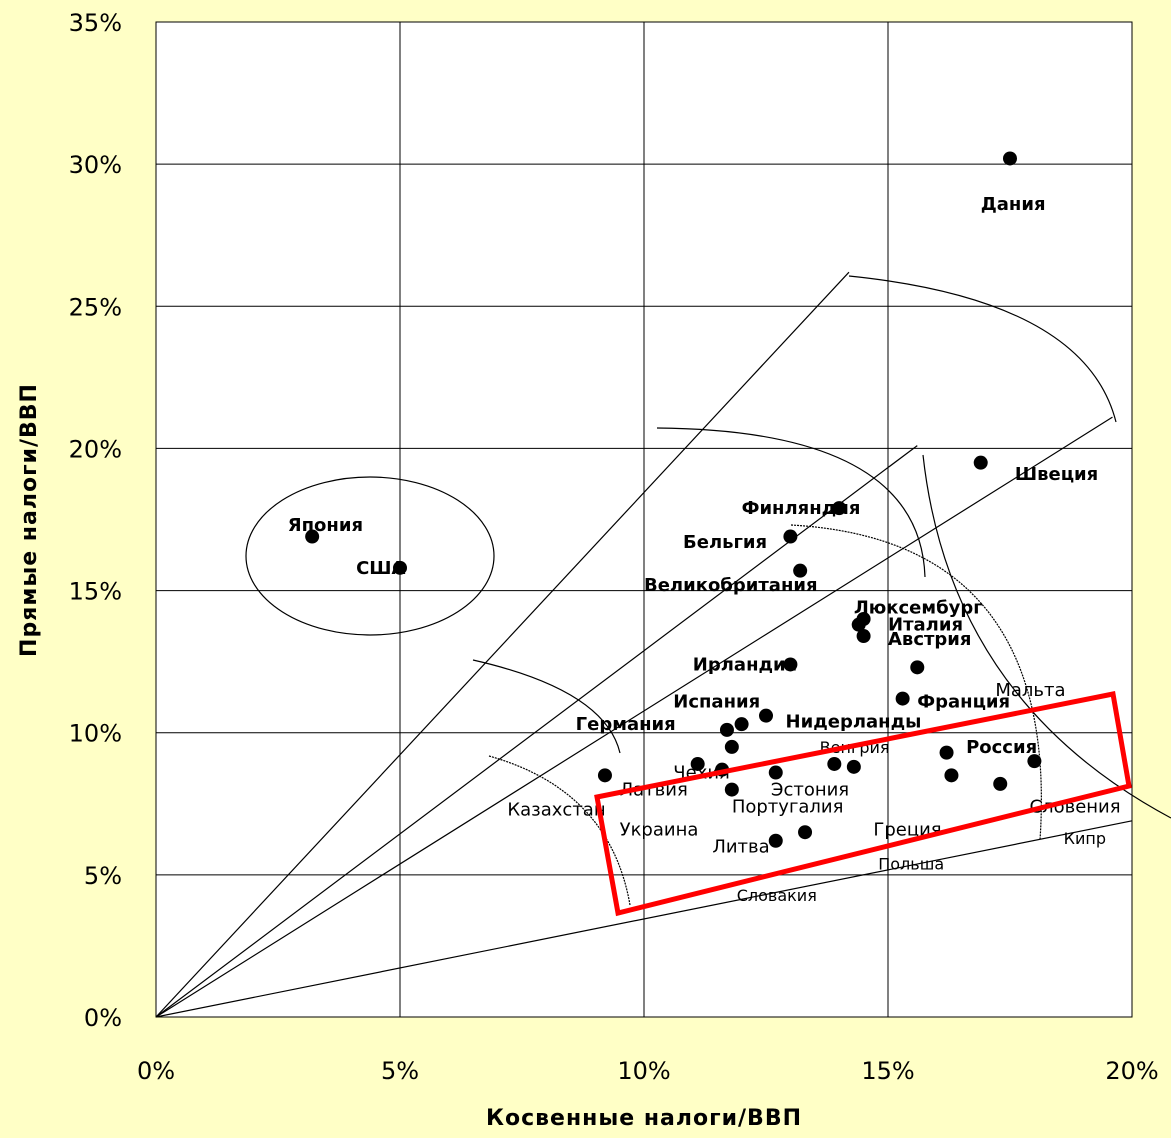 The height and width of the screenshot is (1138, 1171). I want to click on russia-group-highlight, so click(863, 804).